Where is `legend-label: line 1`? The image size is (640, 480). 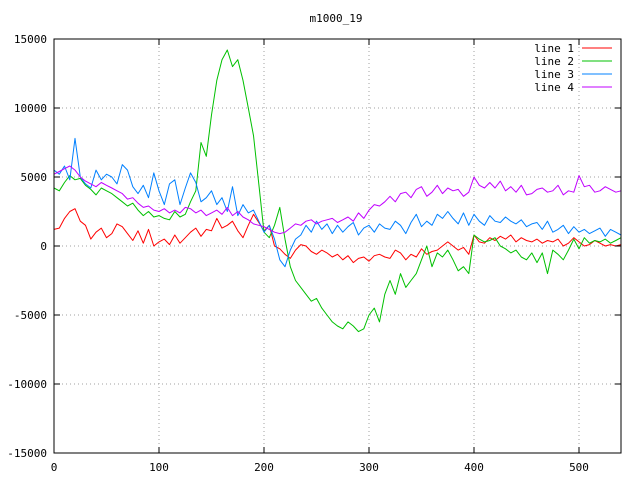 legend-label: line 1 is located at coordinates (554, 48).